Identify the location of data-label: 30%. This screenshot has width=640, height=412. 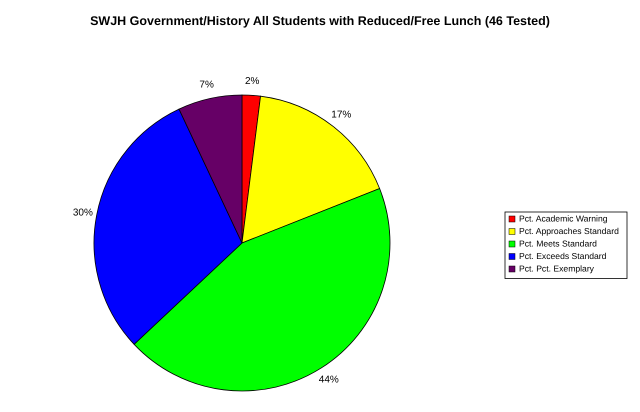
(82, 212).